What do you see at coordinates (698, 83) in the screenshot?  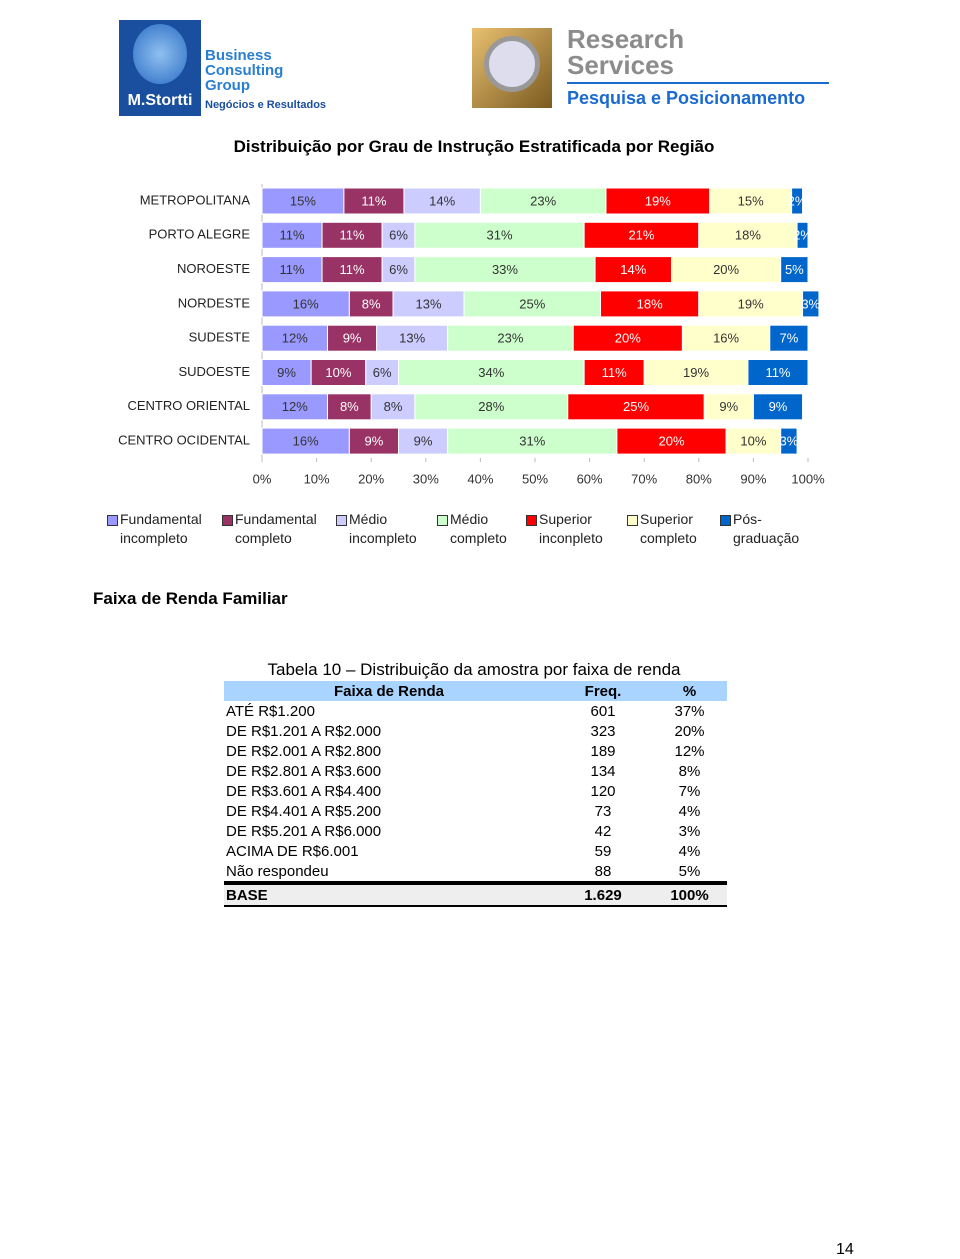 I see `logo-rule` at bounding box center [698, 83].